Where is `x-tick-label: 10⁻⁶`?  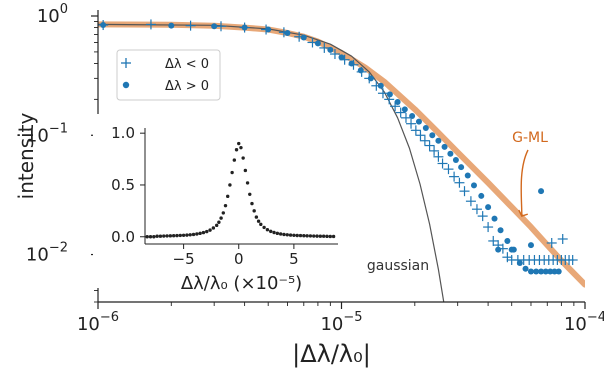
x-tick-label: 10⁻⁶ is located at coordinates (98, 322).